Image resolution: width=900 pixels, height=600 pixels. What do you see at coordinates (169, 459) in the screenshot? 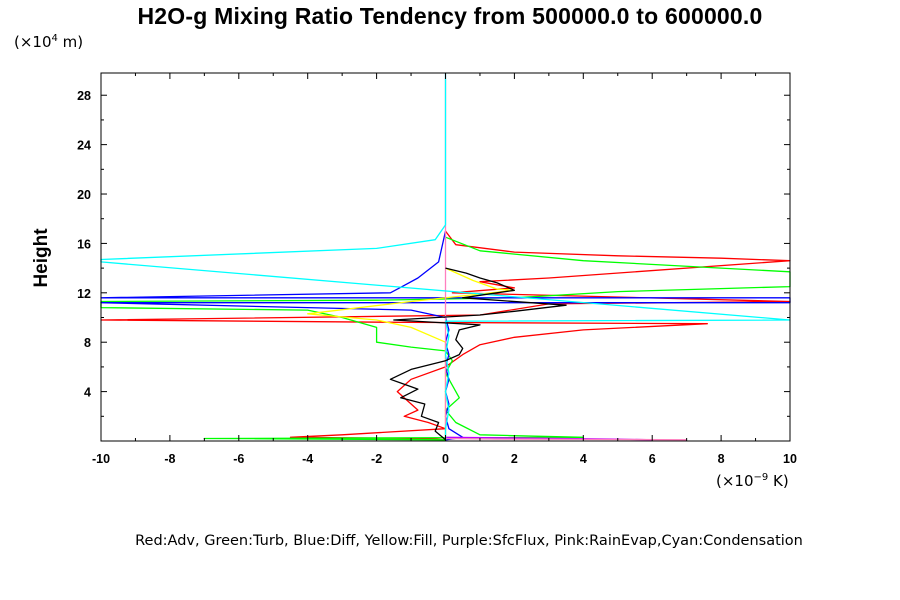
I see `x-tick-label: -8` at bounding box center [169, 459].